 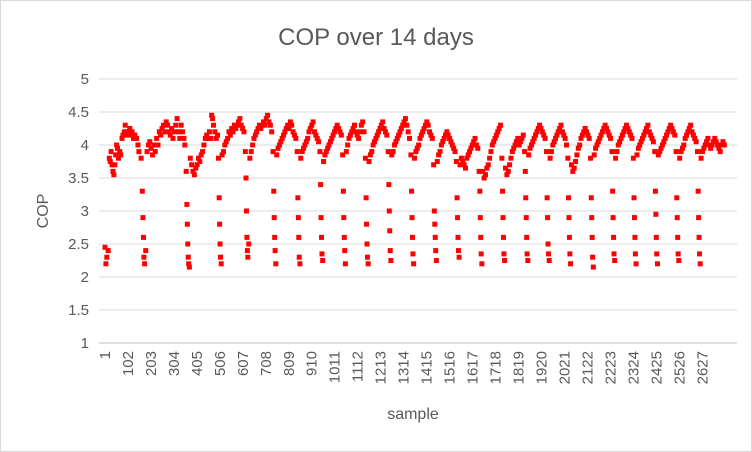 I want to click on x-tick-label: 910, so click(x=312, y=363).